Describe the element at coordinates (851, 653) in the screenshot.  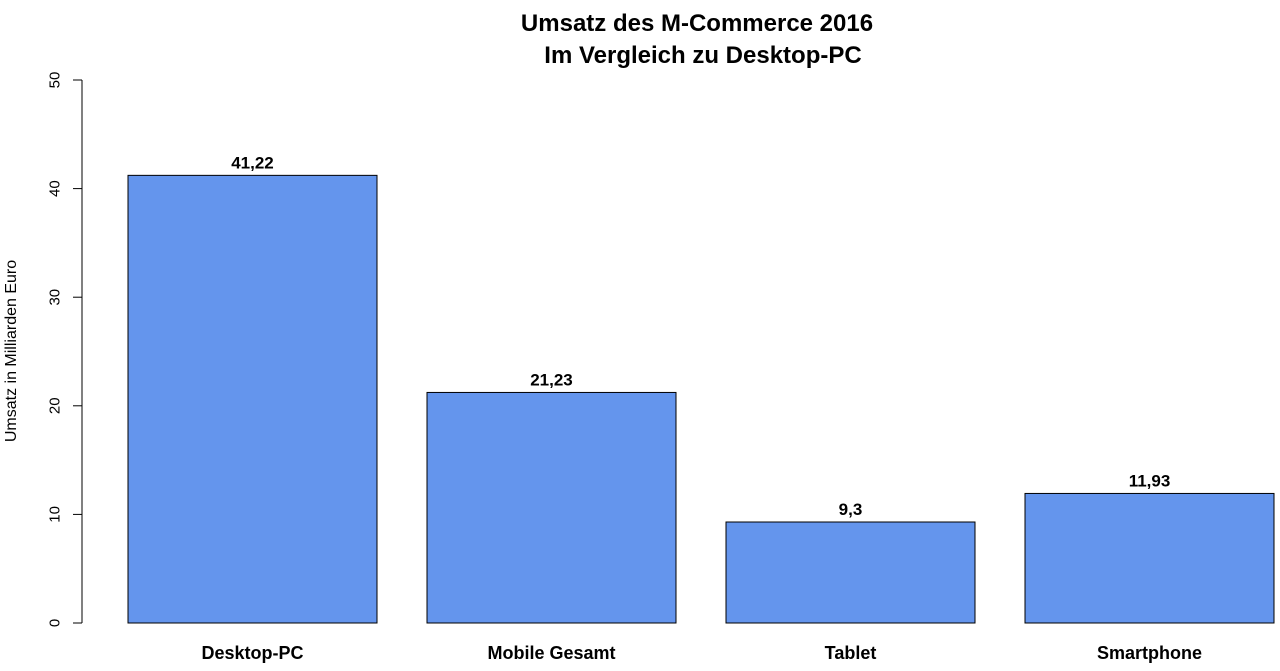
I see `x-category-label: Tablet` at that location.